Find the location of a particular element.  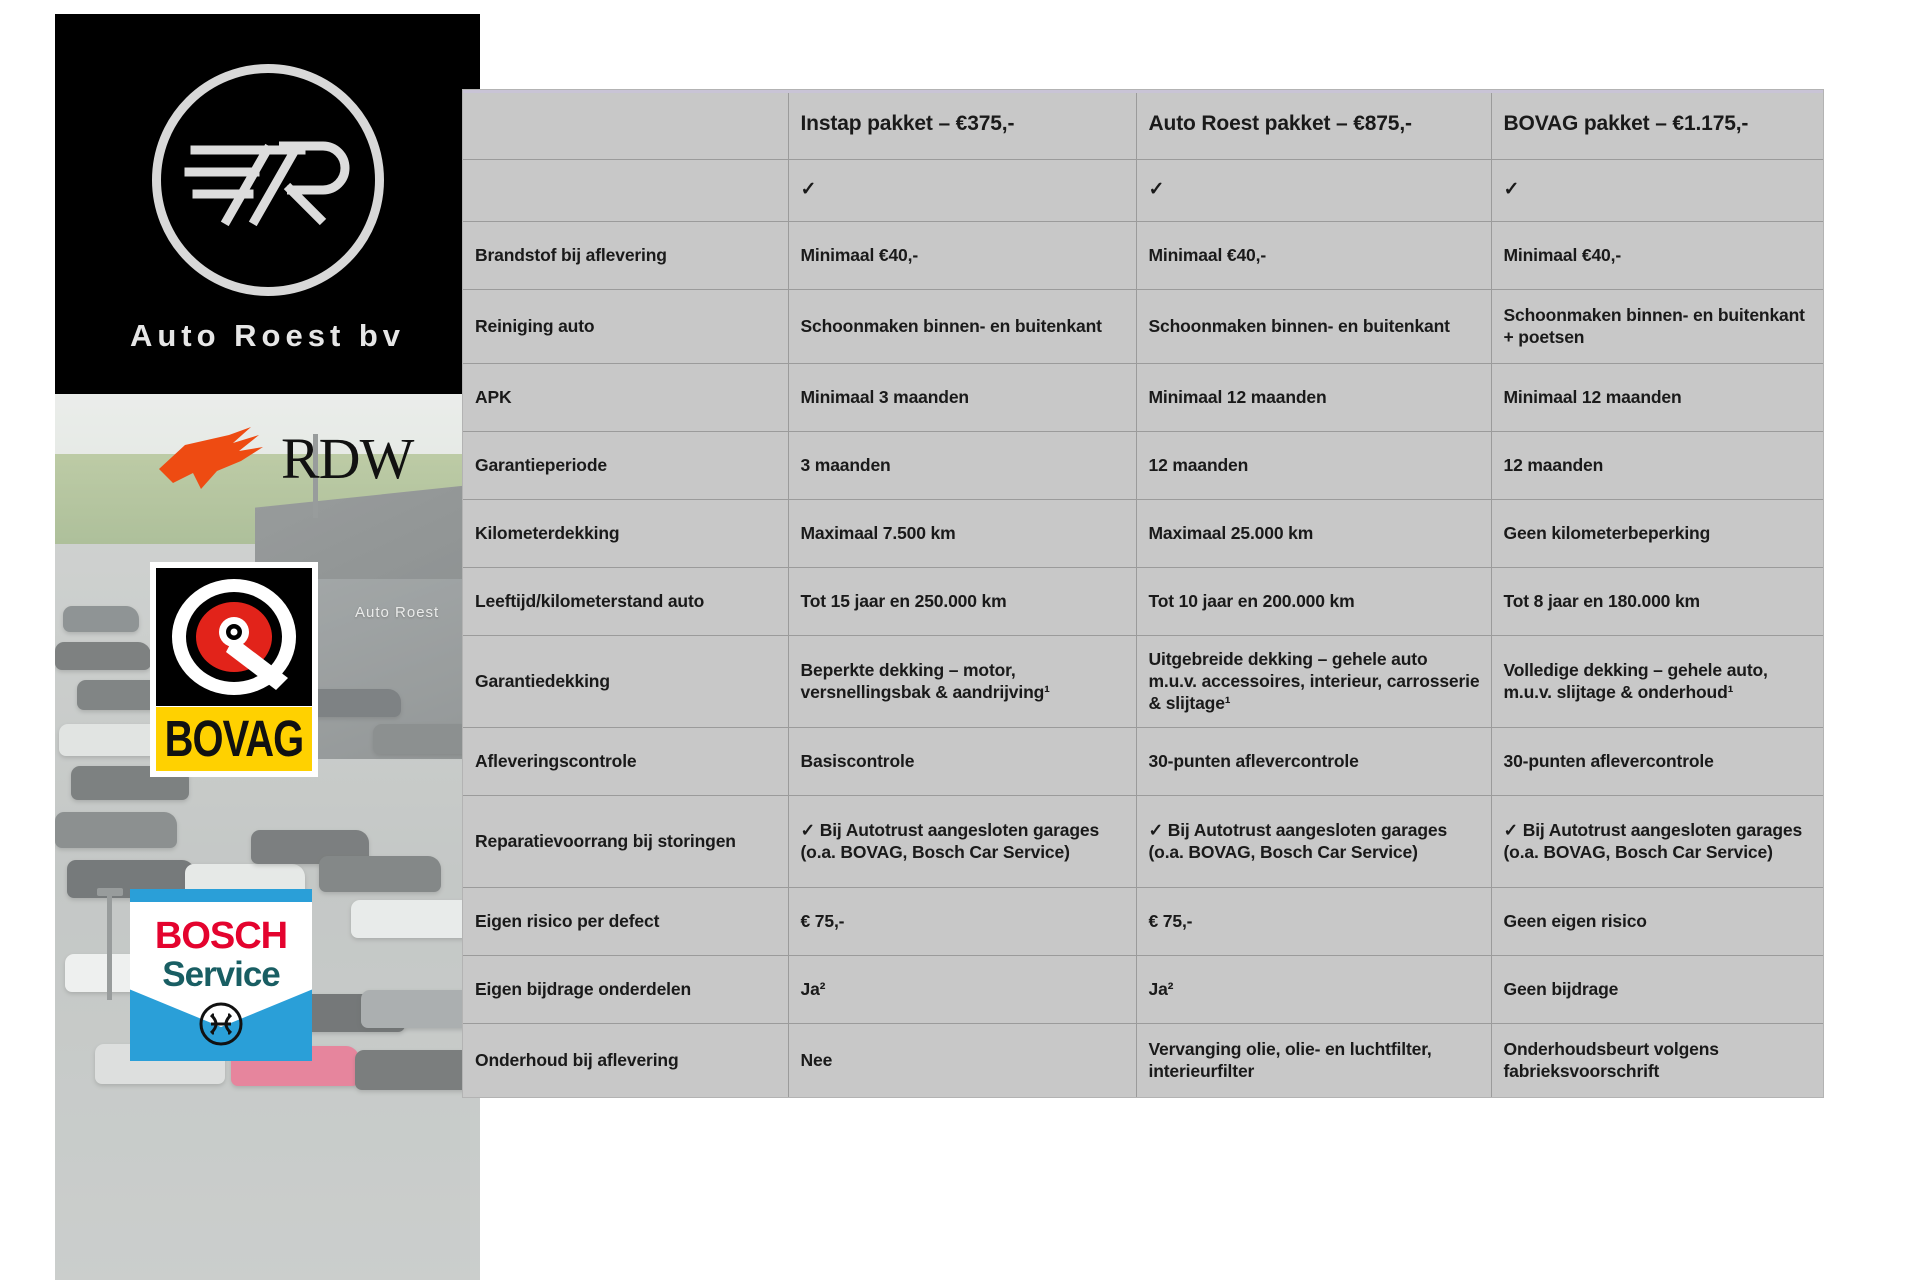

auto-roest-wordmark: Auto Roest bv is located at coordinates (267, 335).